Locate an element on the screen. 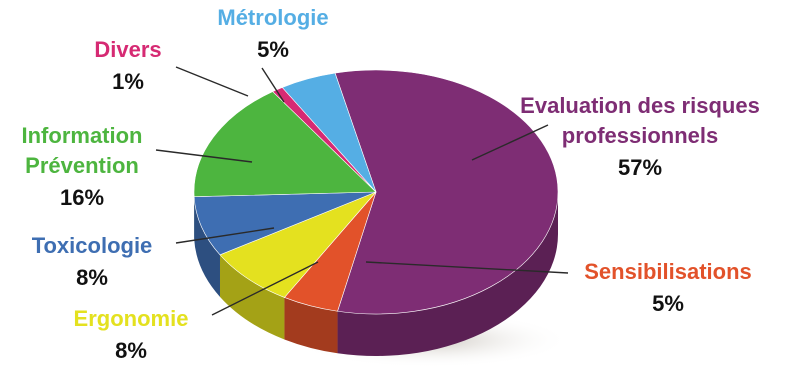  slice-label-5: Divers is located at coordinates (127, 49).